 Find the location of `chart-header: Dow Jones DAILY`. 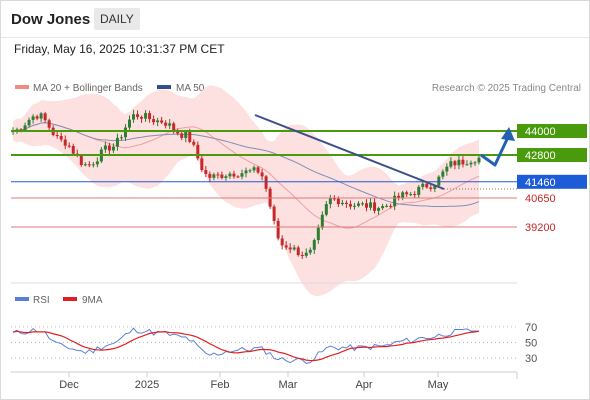

chart-header: Dow Jones DAILY is located at coordinates (295, 19).